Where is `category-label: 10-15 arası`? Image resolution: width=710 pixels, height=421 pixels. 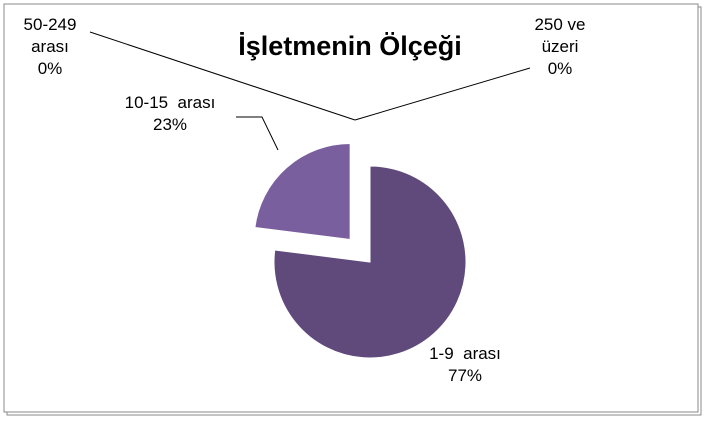
category-label: 10-15 arası is located at coordinates (170, 102).